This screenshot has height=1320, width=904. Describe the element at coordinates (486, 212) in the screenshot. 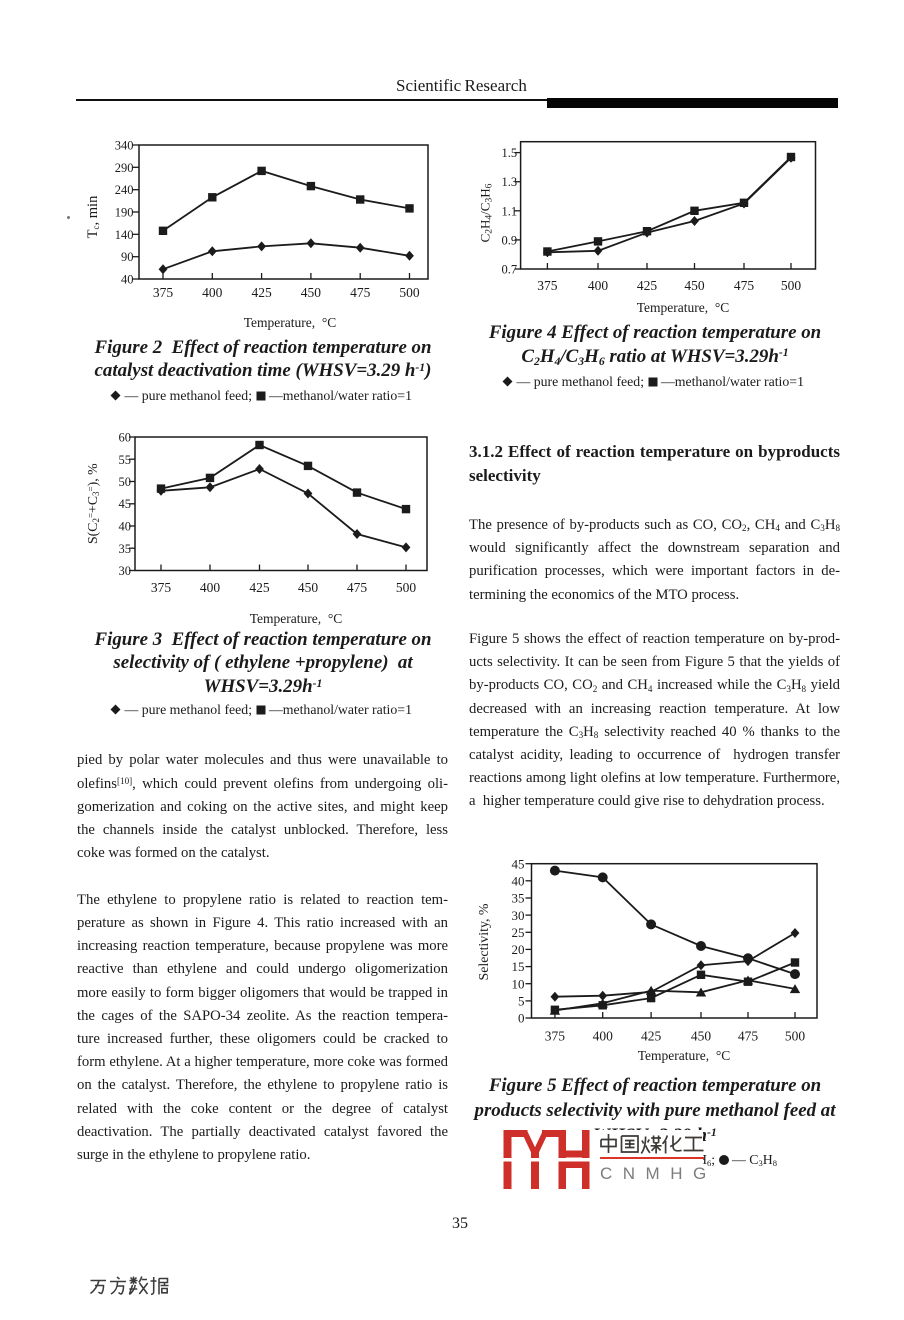

I see `svg-text: C2H4/C3H6` at that location.